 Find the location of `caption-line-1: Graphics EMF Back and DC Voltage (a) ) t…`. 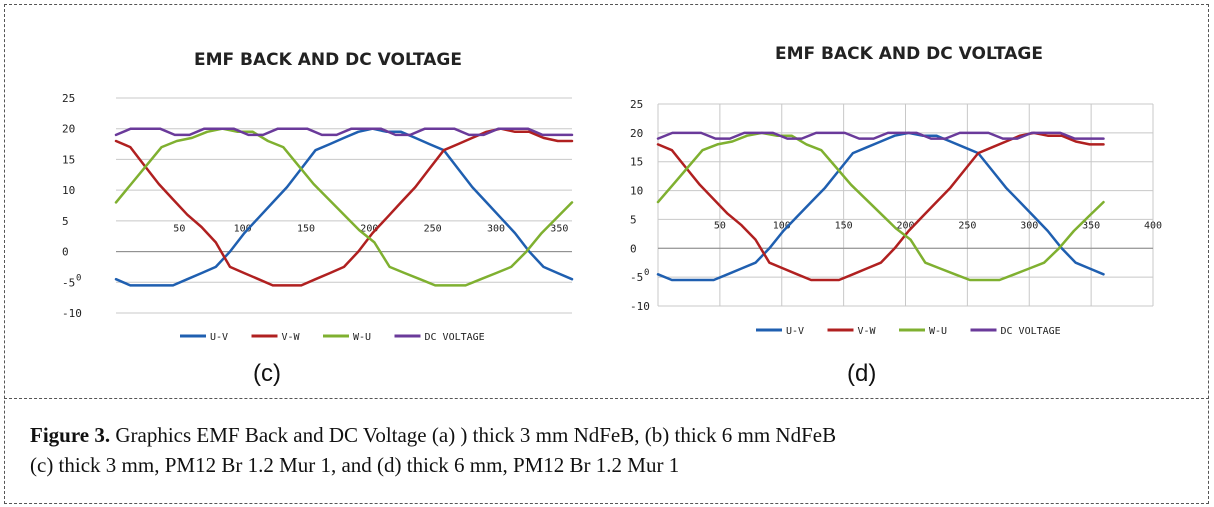

caption-line-1: Graphics EMF Back and DC Voltage (a) ) t… is located at coordinates (473, 435).